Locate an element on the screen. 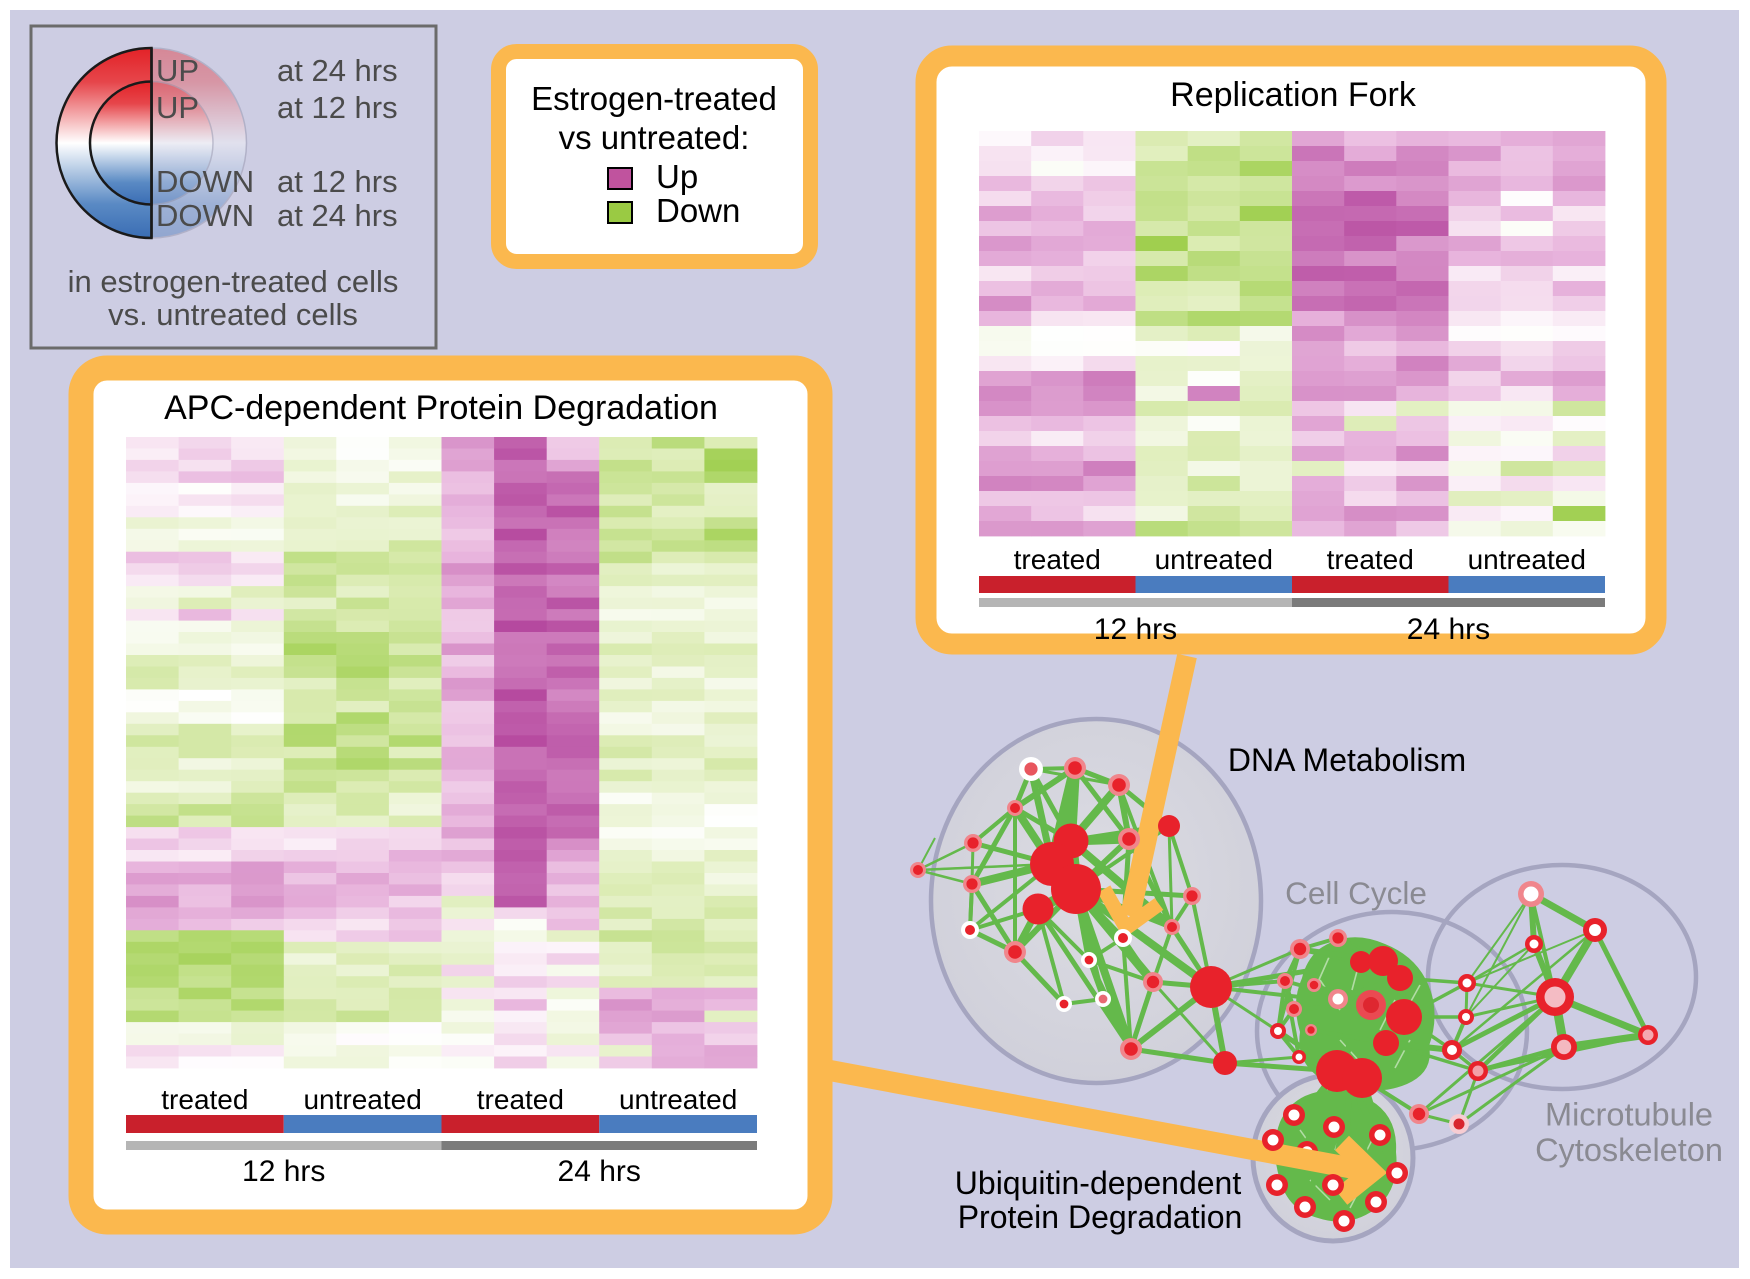 The height and width of the screenshot is (1279, 1750). svg-text: Microtubule is located at coordinates (1629, 1115).